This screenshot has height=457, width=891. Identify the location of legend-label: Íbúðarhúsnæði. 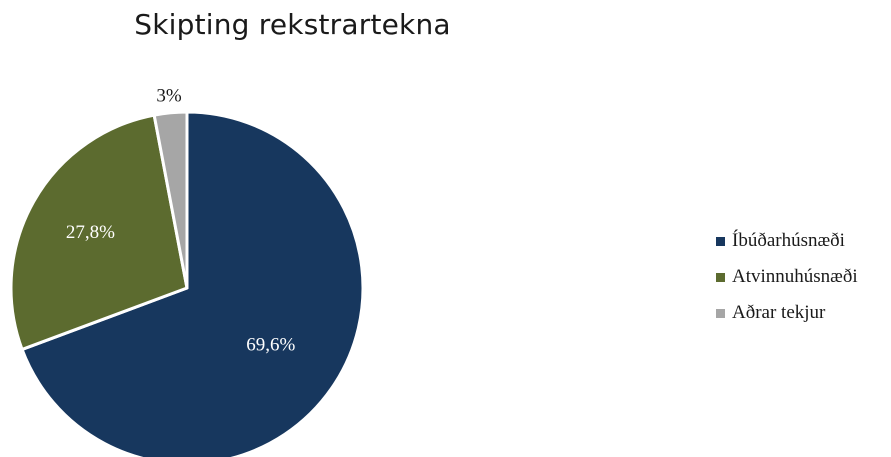
(788, 240).